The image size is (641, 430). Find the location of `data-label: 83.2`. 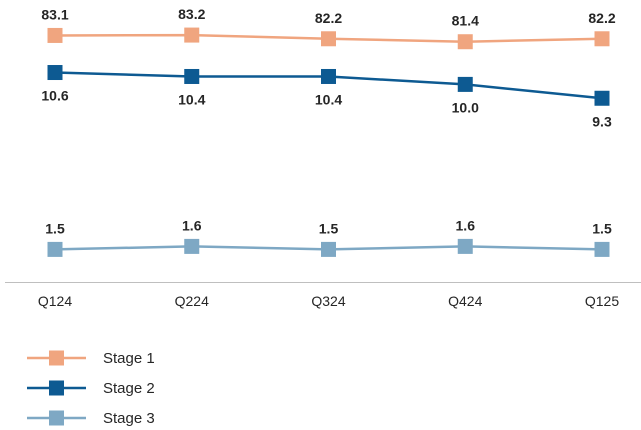

data-label: 83.2 is located at coordinates (191, 14).